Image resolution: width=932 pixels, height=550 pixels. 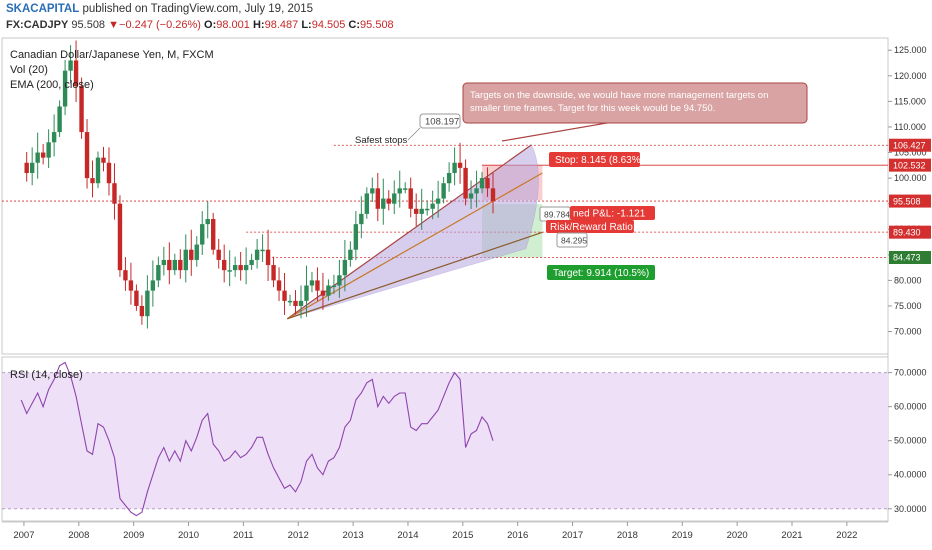 I want to click on rr-label-box, so click(x=590, y=226).